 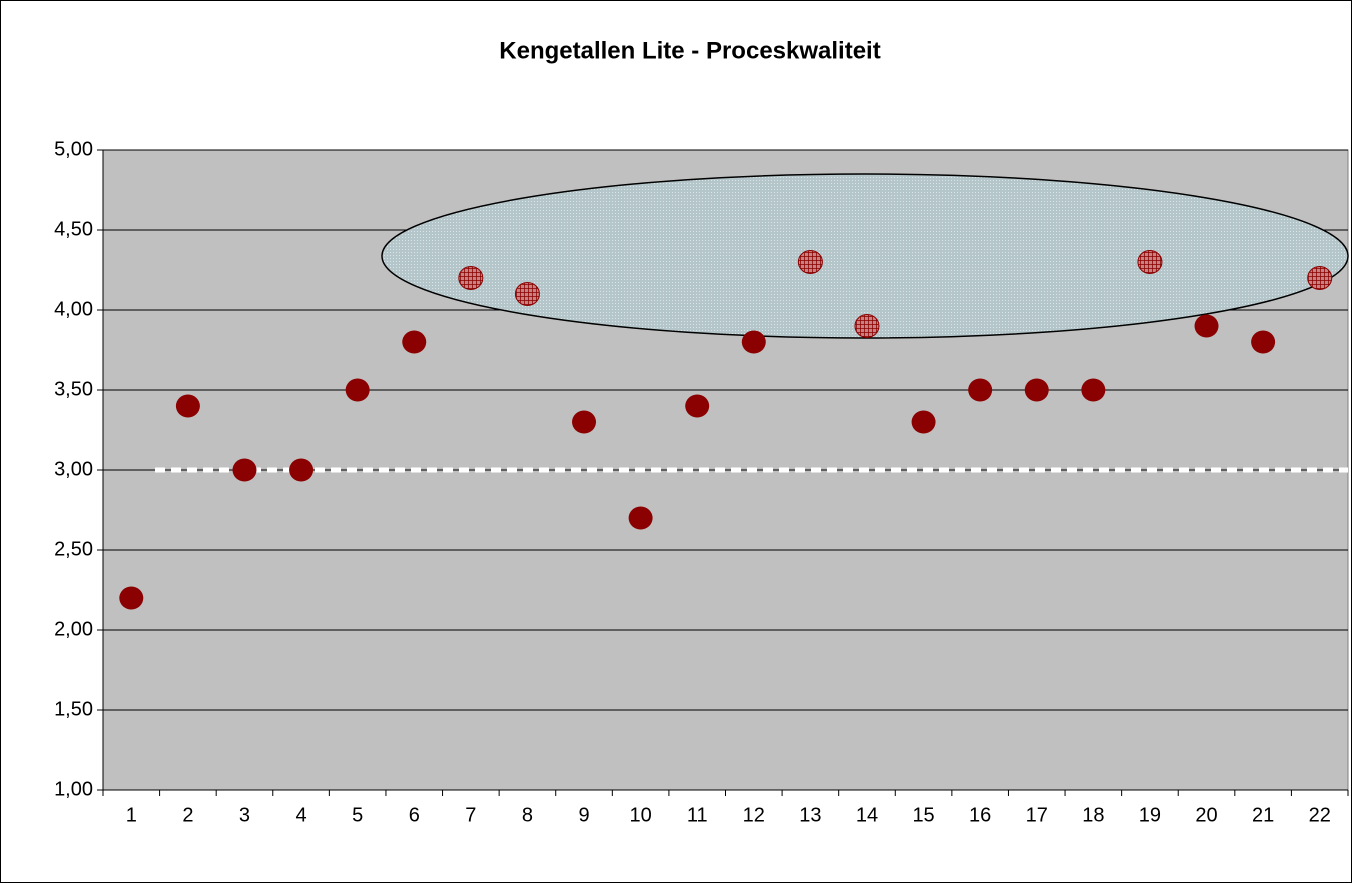 What do you see at coordinates (357, 815) in the screenshot?
I see `x-tick-label: 5` at bounding box center [357, 815].